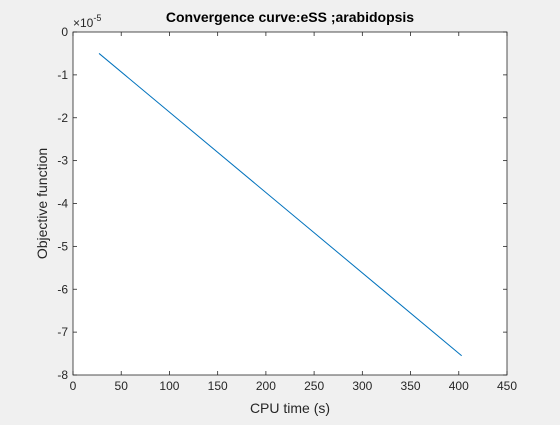  What do you see at coordinates (362, 386) in the screenshot?
I see `x-tick-label: 300` at bounding box center [362, 386].